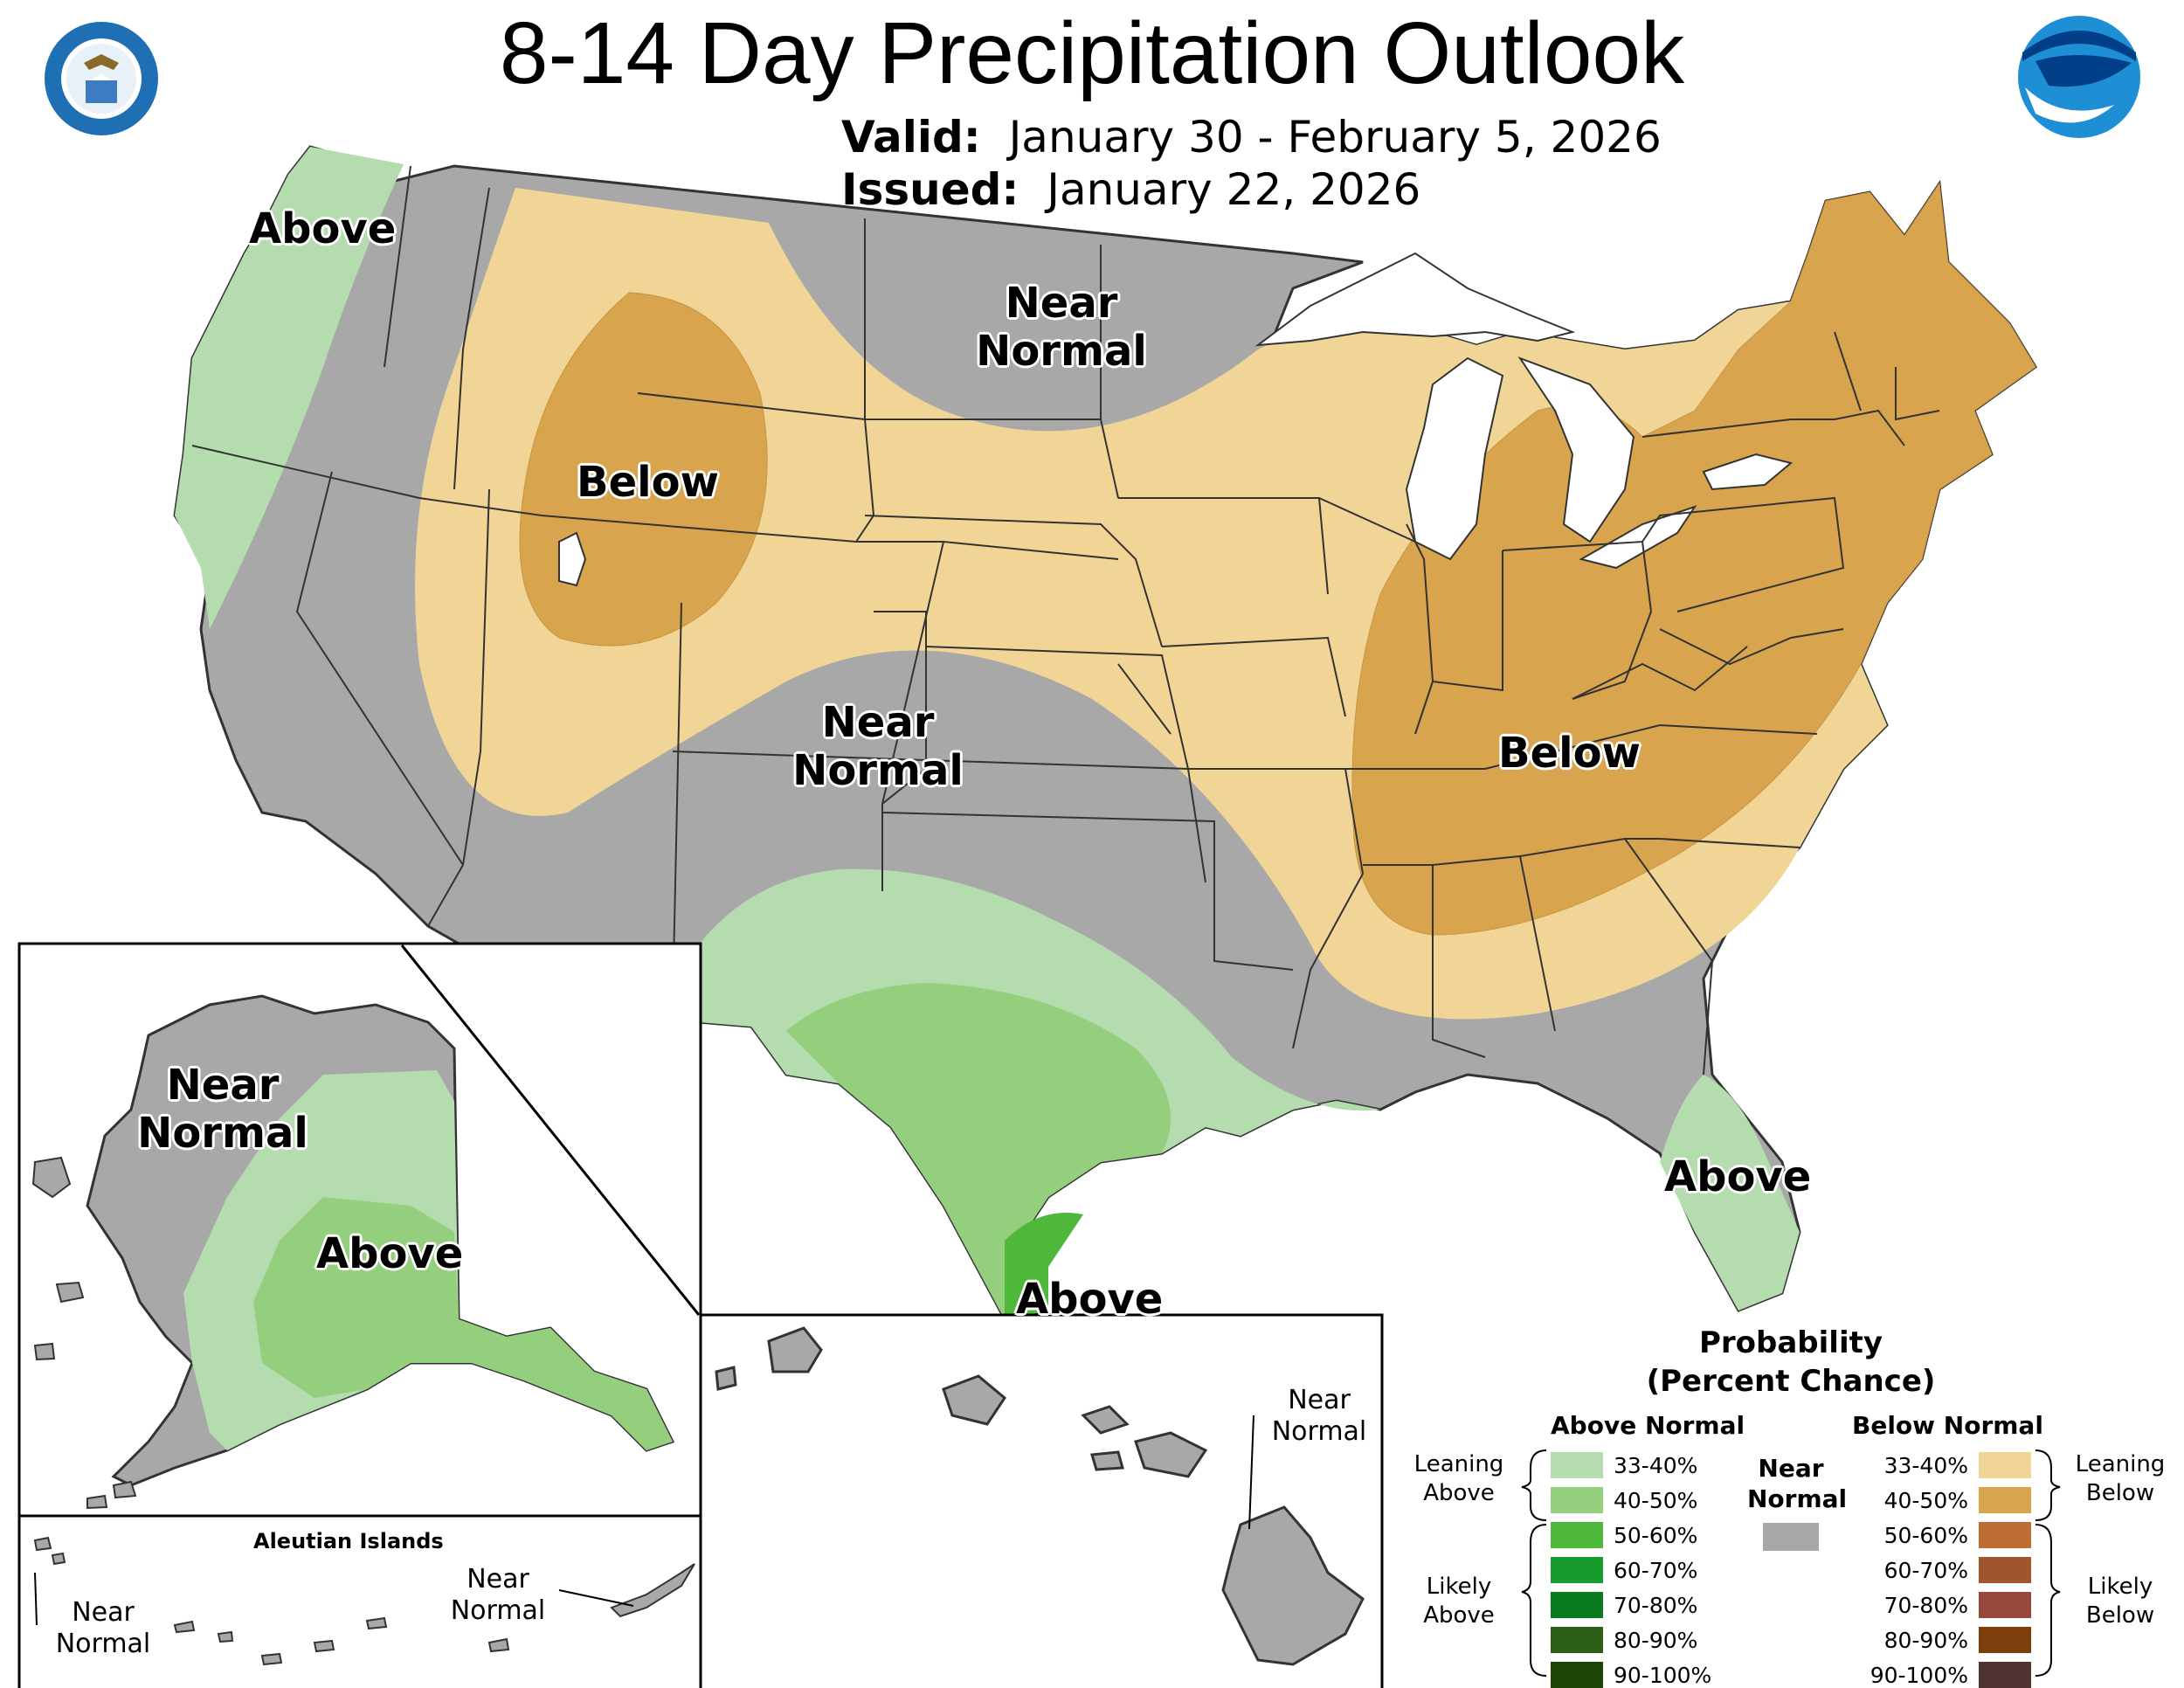 The image size is (2184, 1688). I want to click on legend-near-swatch, so click(1791, 1537).